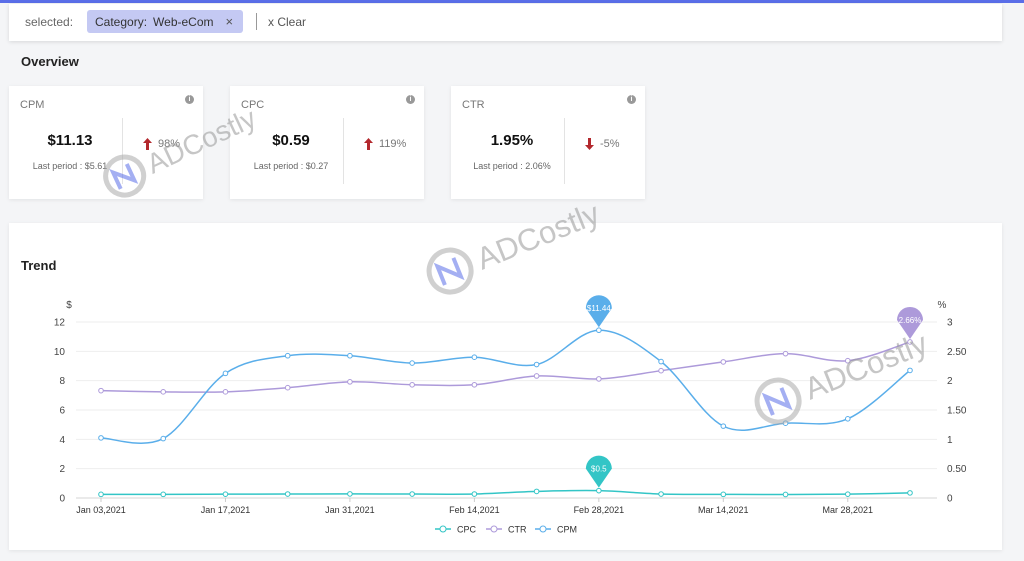 This screenshot has width=1024, height=561. Describe the element at coordinates (505, 492) in the screenshot. I see `series-cpc` at that location.